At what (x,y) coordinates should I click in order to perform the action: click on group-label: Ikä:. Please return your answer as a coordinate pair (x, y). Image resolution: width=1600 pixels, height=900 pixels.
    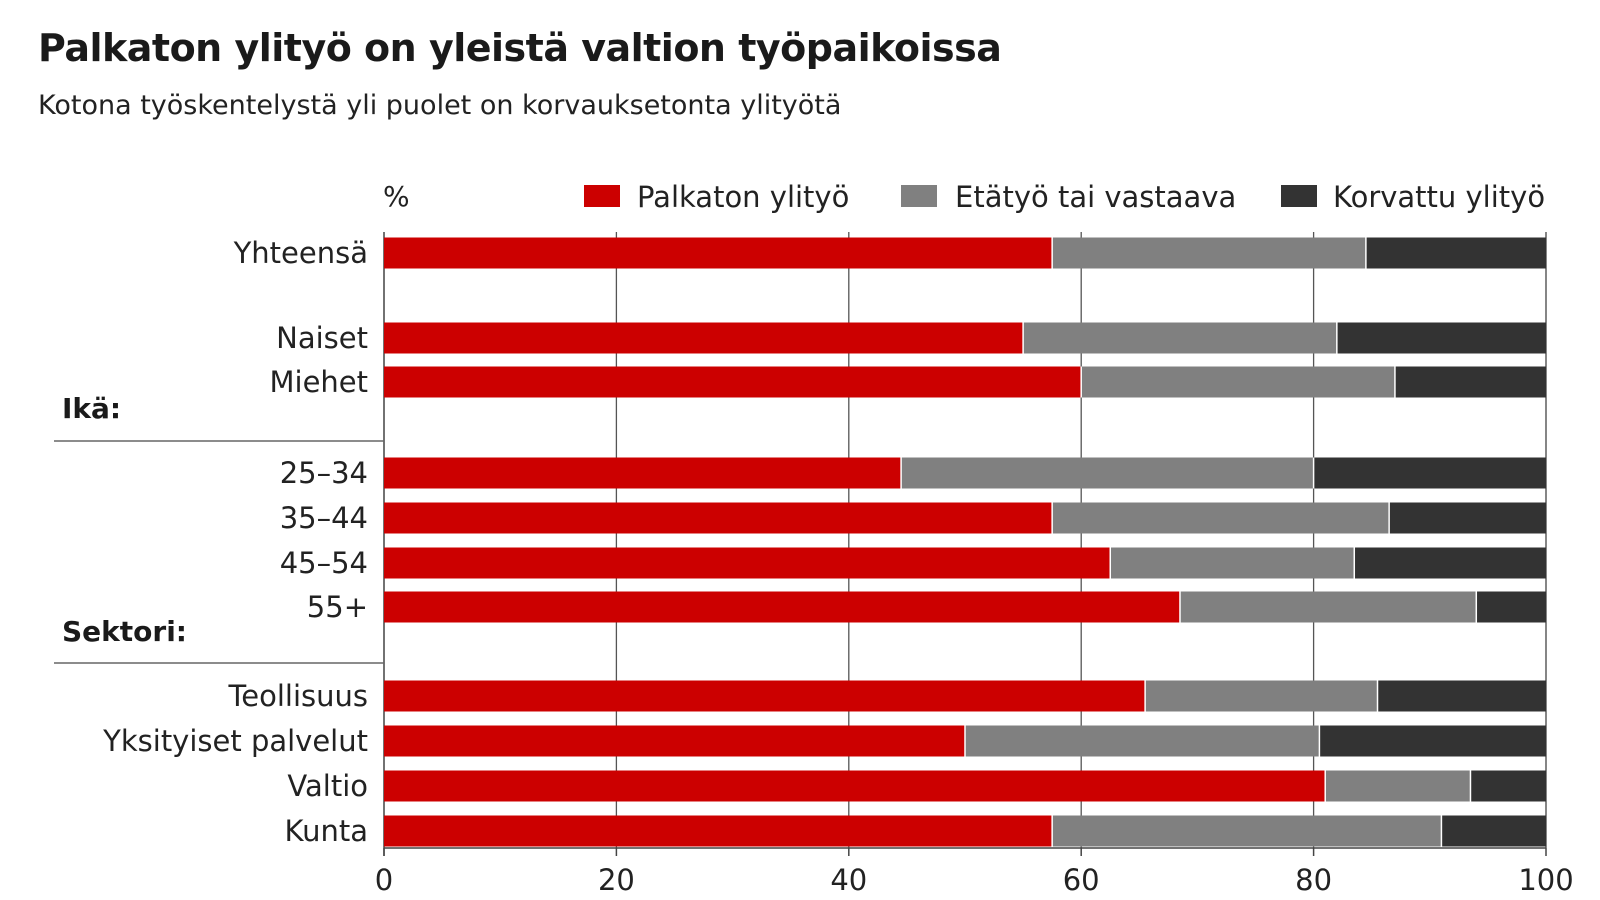
    Looking at the image, I should click on (91, 408).